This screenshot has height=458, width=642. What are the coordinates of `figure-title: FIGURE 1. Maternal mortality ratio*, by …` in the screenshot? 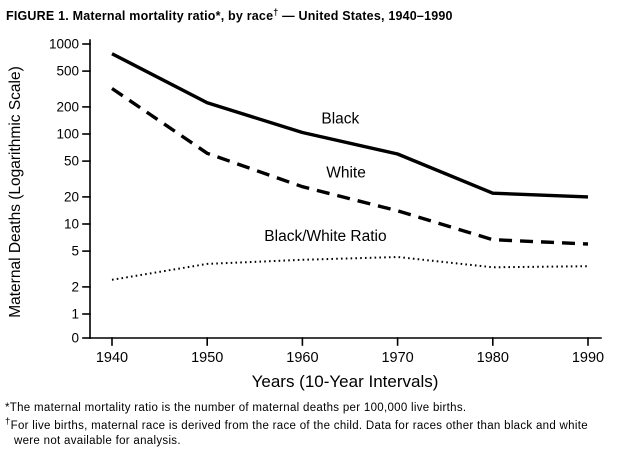 It's located at (229, 15).